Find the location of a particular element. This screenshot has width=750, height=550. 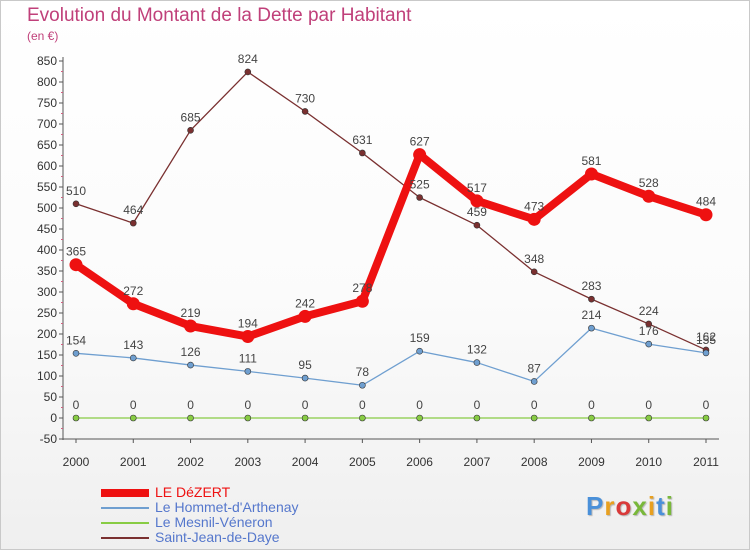

y-tick-label: 100 is located at coordinates (47, 376).